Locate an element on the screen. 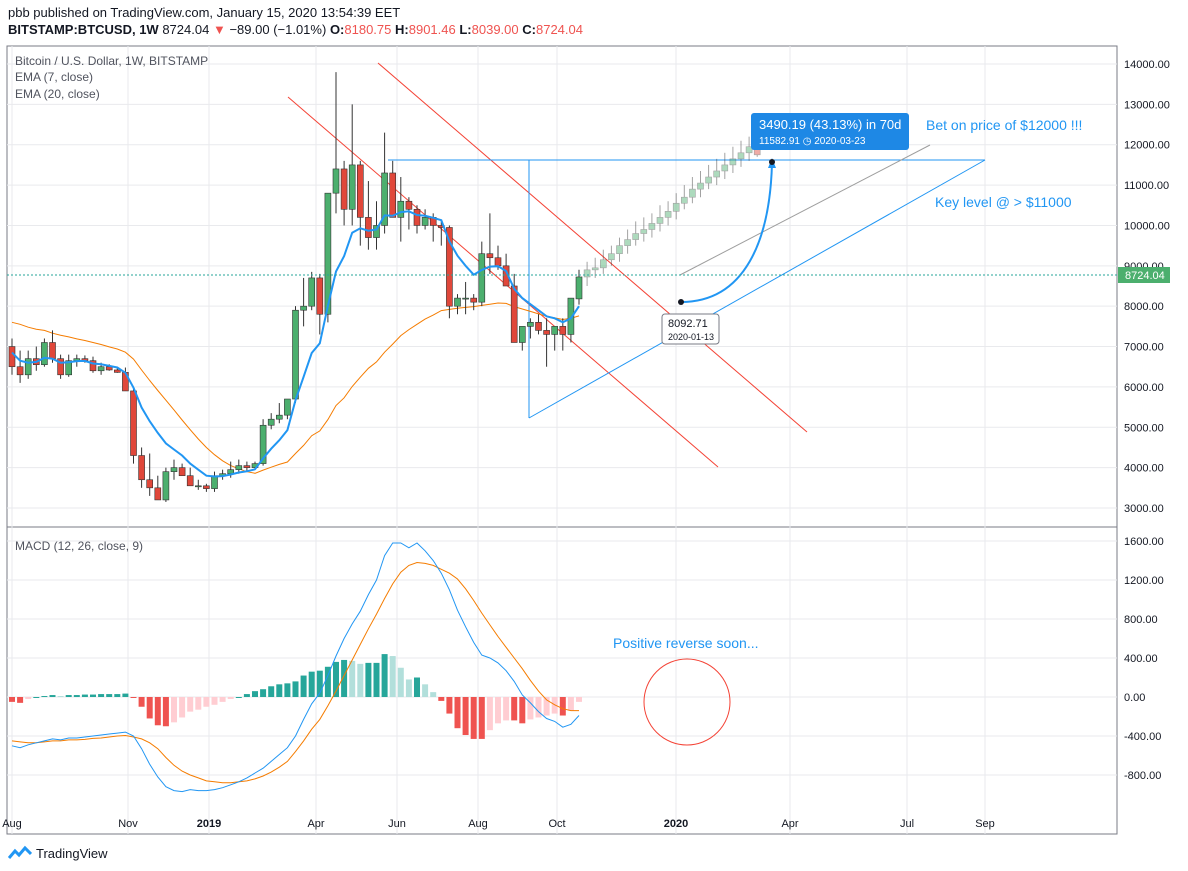 This screenshot has width=1188, height=871. macd-tick-label: 400.00 is located at coordinates (1141, 659).